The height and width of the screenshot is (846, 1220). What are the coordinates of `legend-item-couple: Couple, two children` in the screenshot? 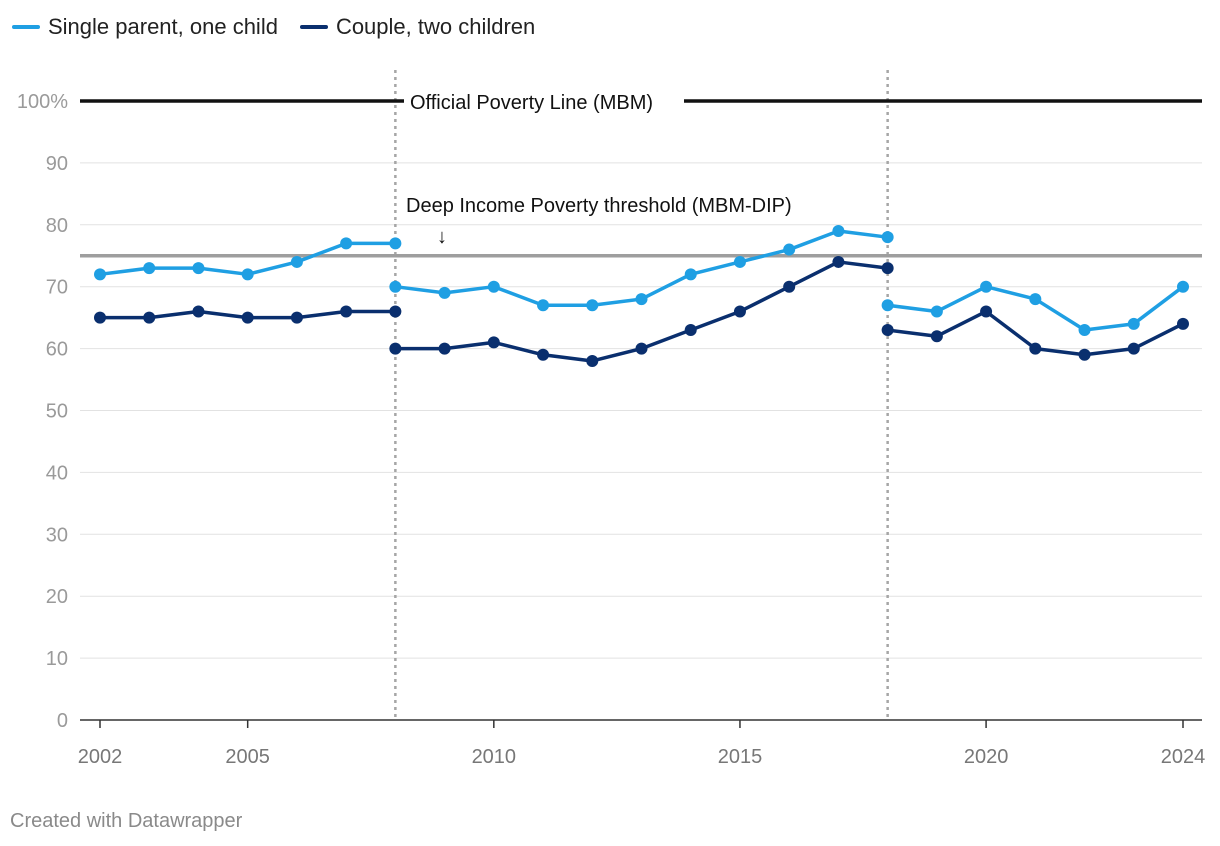 It's located at (417, 27).